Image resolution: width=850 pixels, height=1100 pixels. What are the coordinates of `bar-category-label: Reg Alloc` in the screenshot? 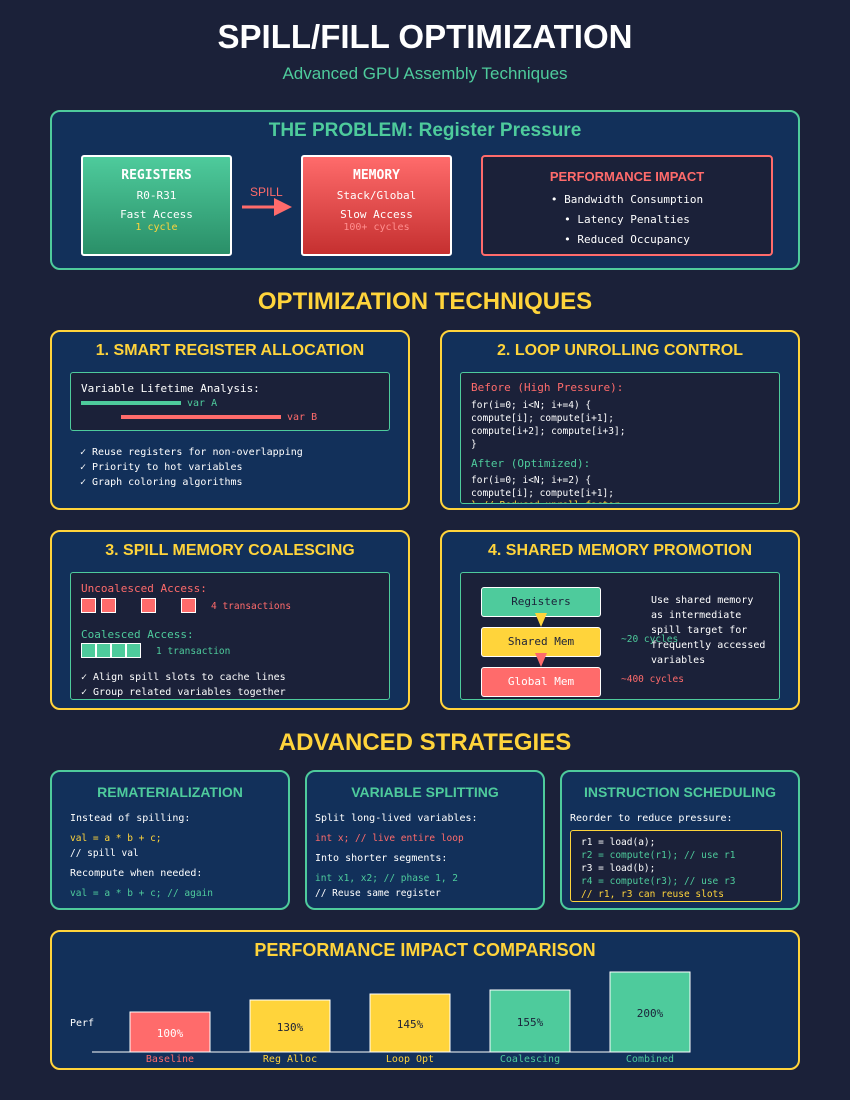 It's located at (290, 1059).